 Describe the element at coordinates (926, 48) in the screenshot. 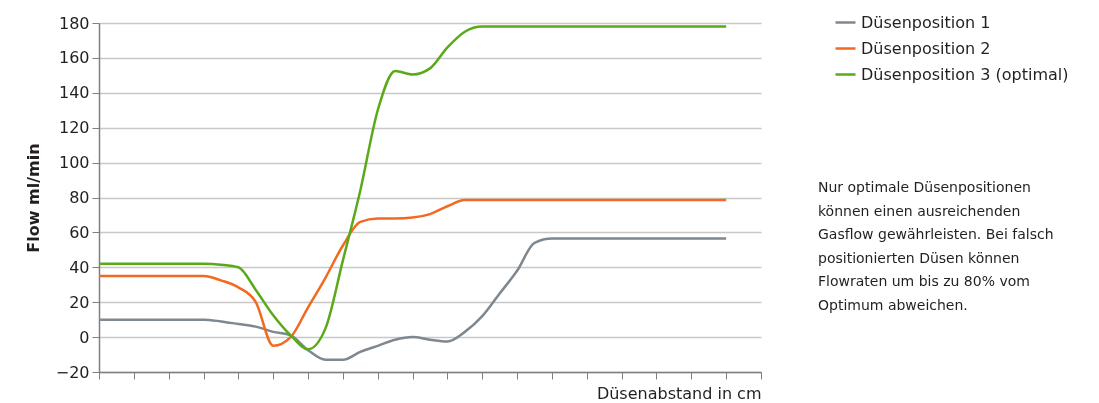

I see `legend-label: Düsenposition 2` at that location.